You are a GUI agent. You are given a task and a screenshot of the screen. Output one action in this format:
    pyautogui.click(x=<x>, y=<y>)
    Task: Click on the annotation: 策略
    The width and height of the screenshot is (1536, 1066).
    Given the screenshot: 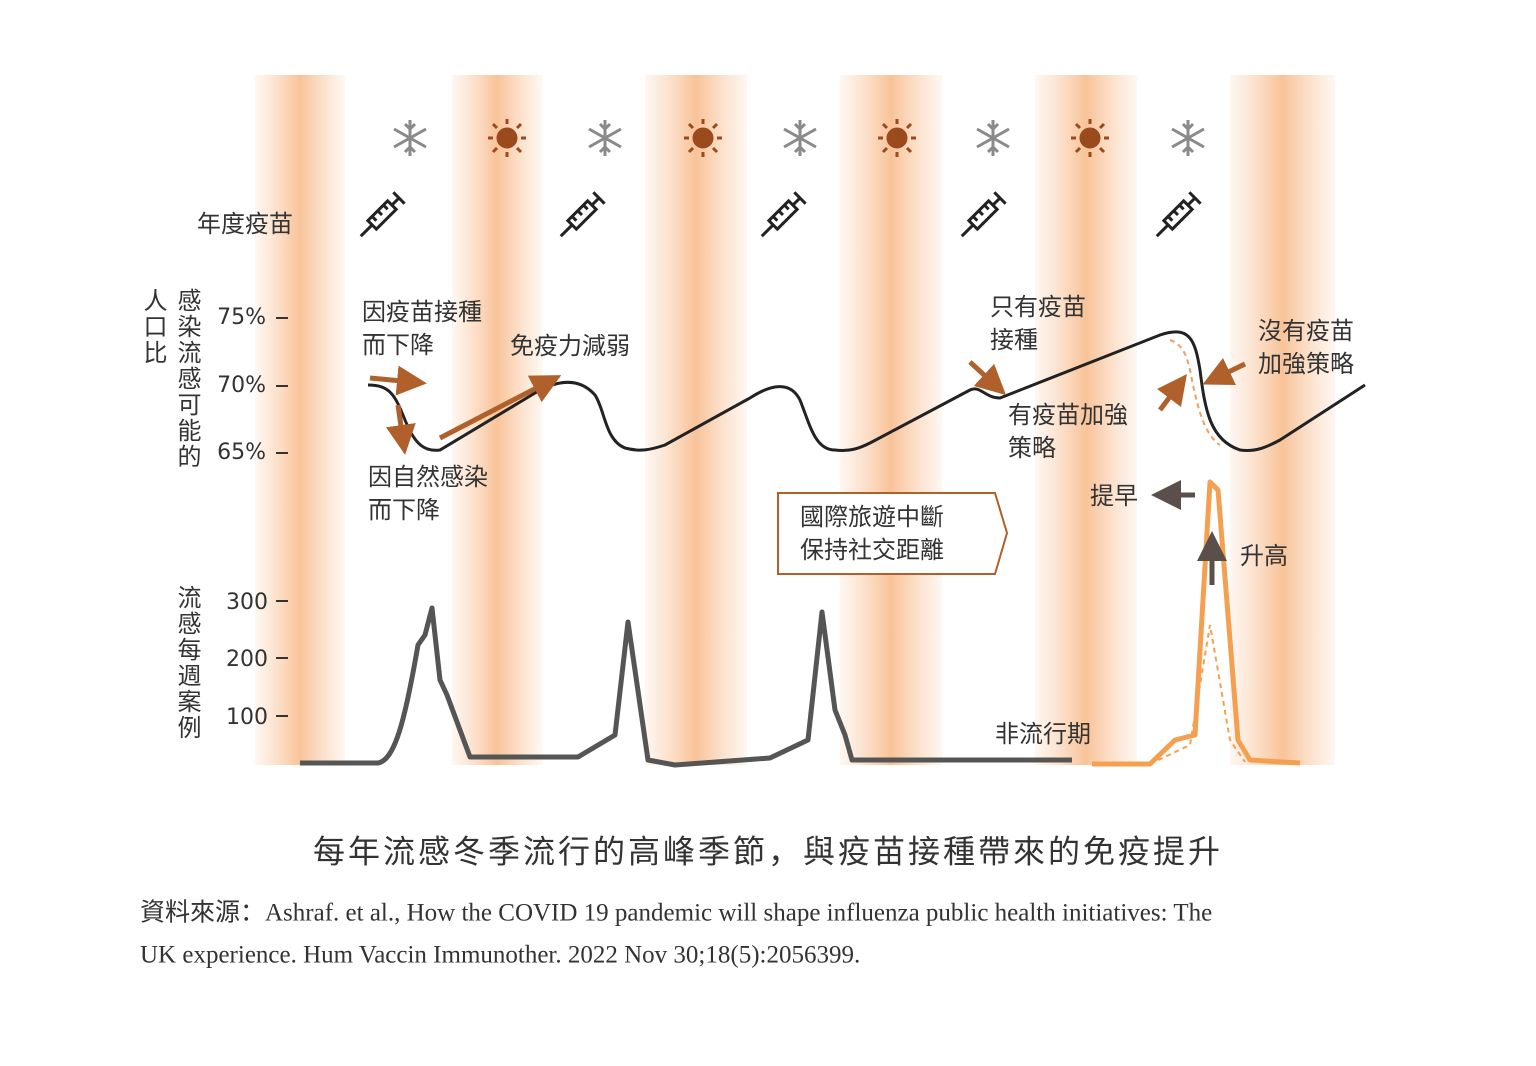 What is the action you would take?
    pyautogui.click(x=1032, y=448)
    